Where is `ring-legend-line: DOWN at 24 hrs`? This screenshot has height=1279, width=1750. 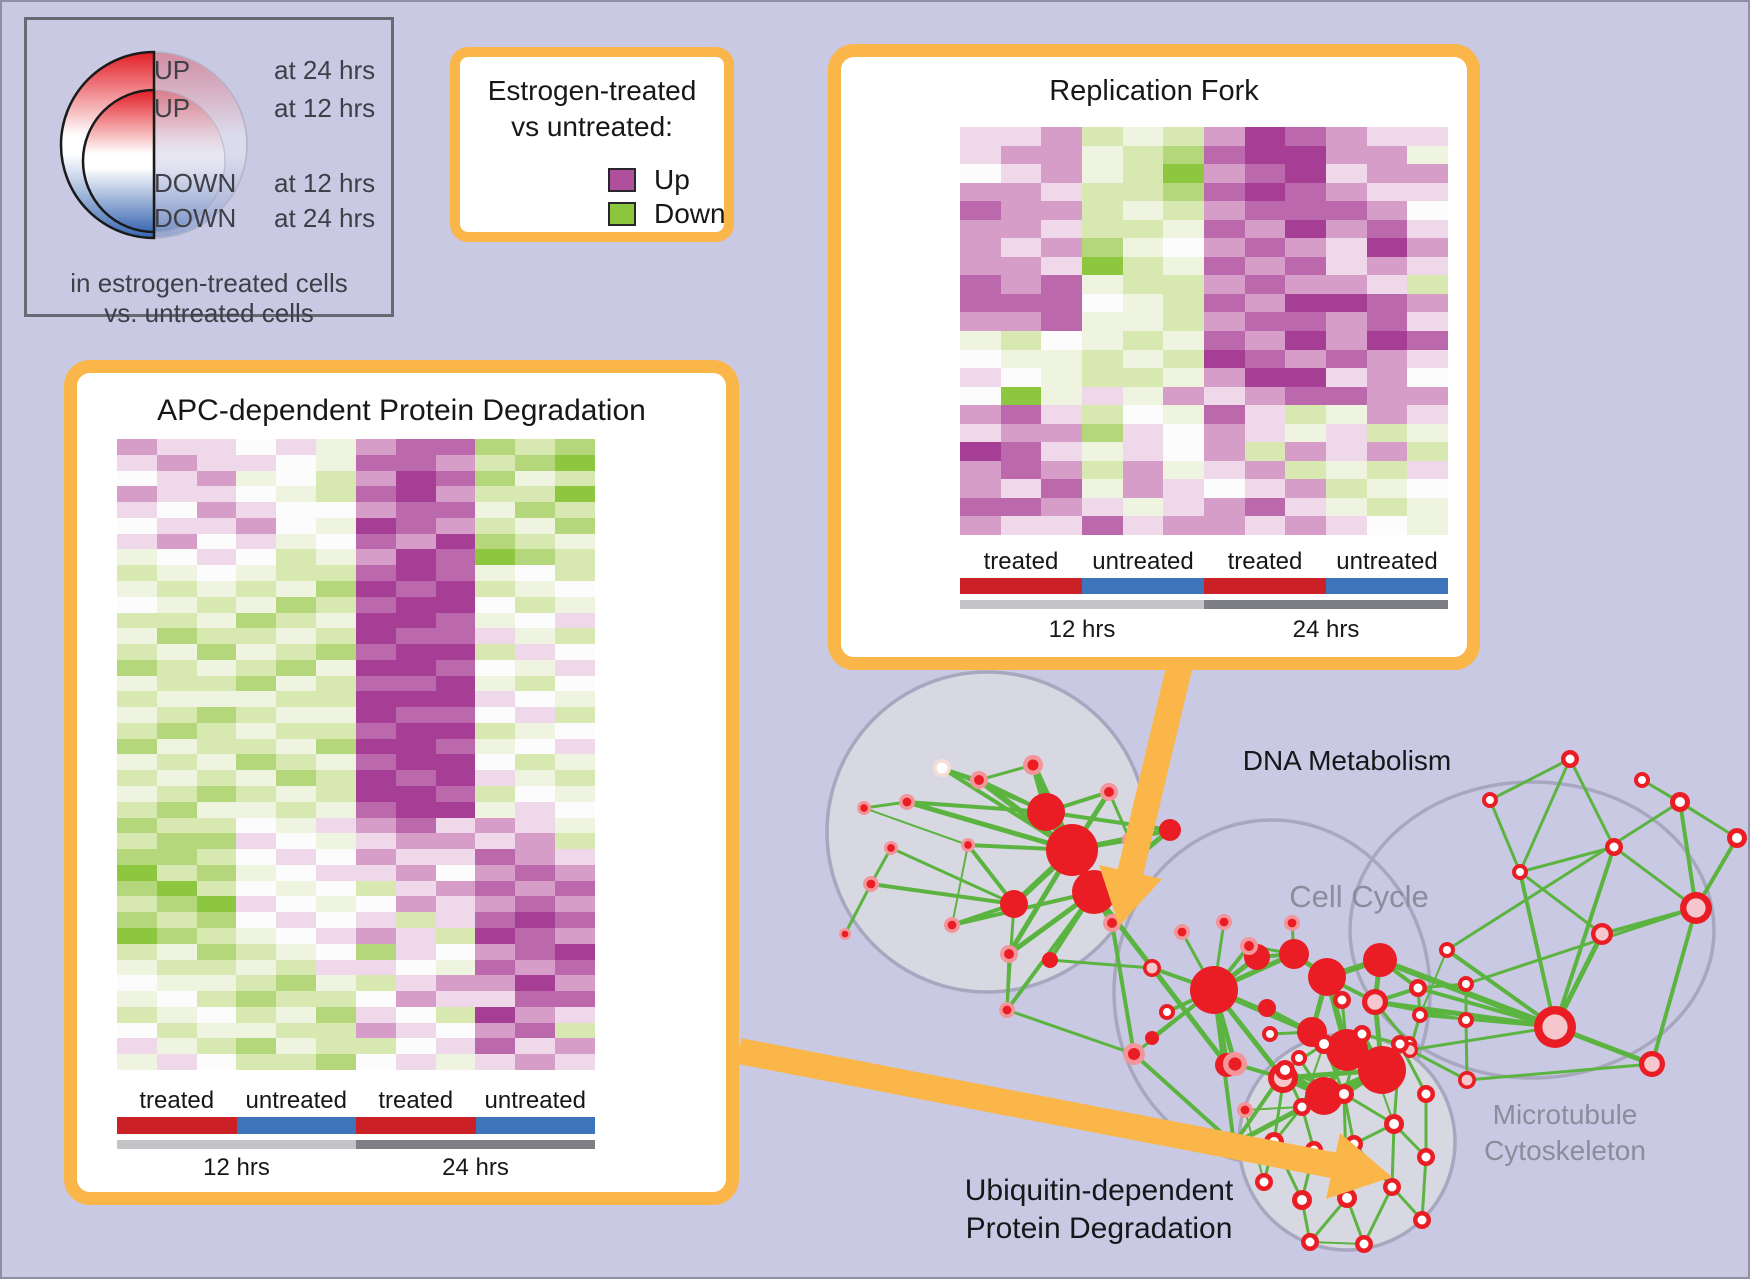 ring-legend-line: DOWN at 24 hrs is located at coordinates (209, 218).